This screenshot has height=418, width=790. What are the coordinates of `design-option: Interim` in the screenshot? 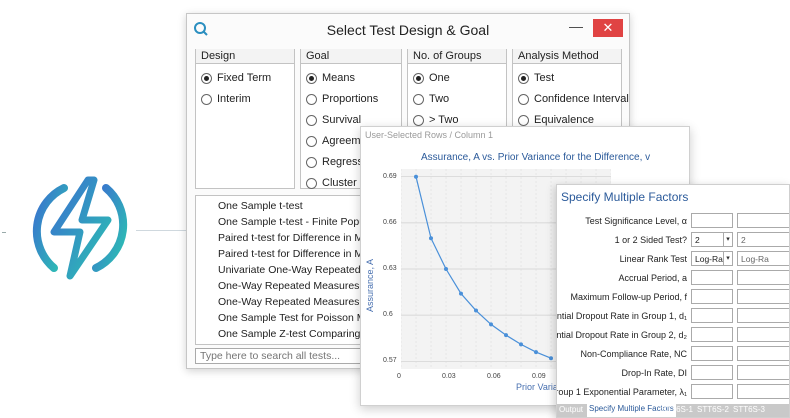 It's located at (226, 99).